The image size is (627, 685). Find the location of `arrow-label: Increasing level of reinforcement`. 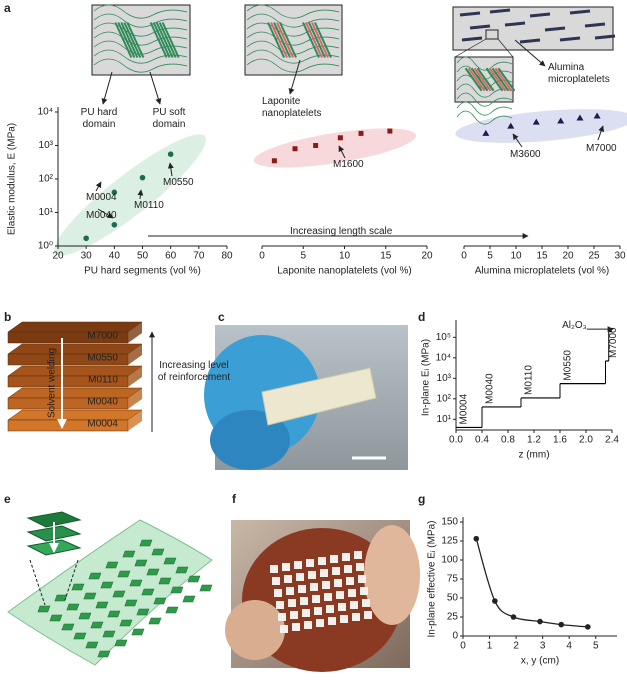

arrow-label: Increasing level of reinforcement is located at coordinates (194, 371).